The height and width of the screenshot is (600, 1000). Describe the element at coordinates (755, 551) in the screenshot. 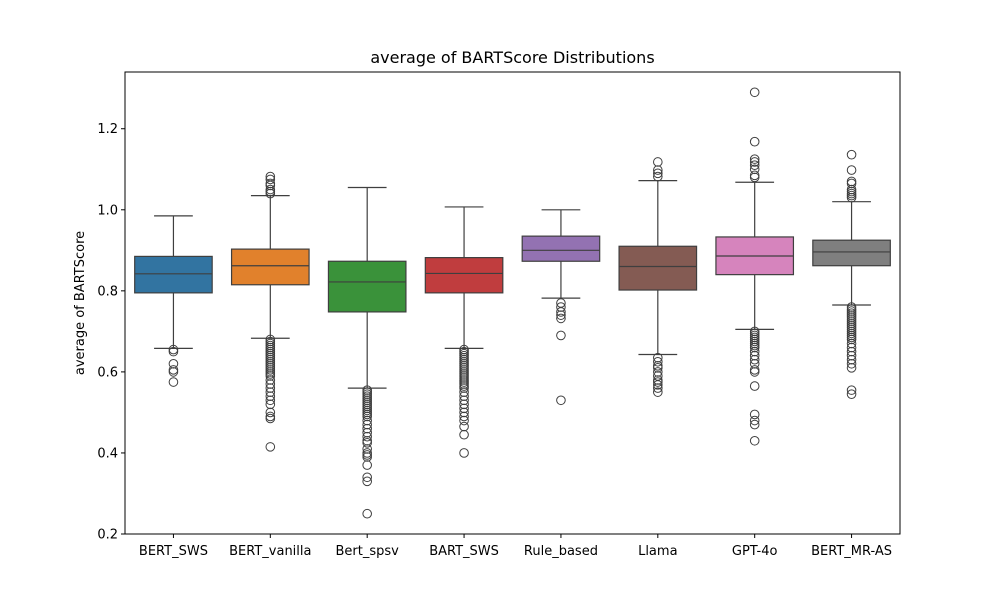

I see `x-tick-label: GPT-4o` at that location.